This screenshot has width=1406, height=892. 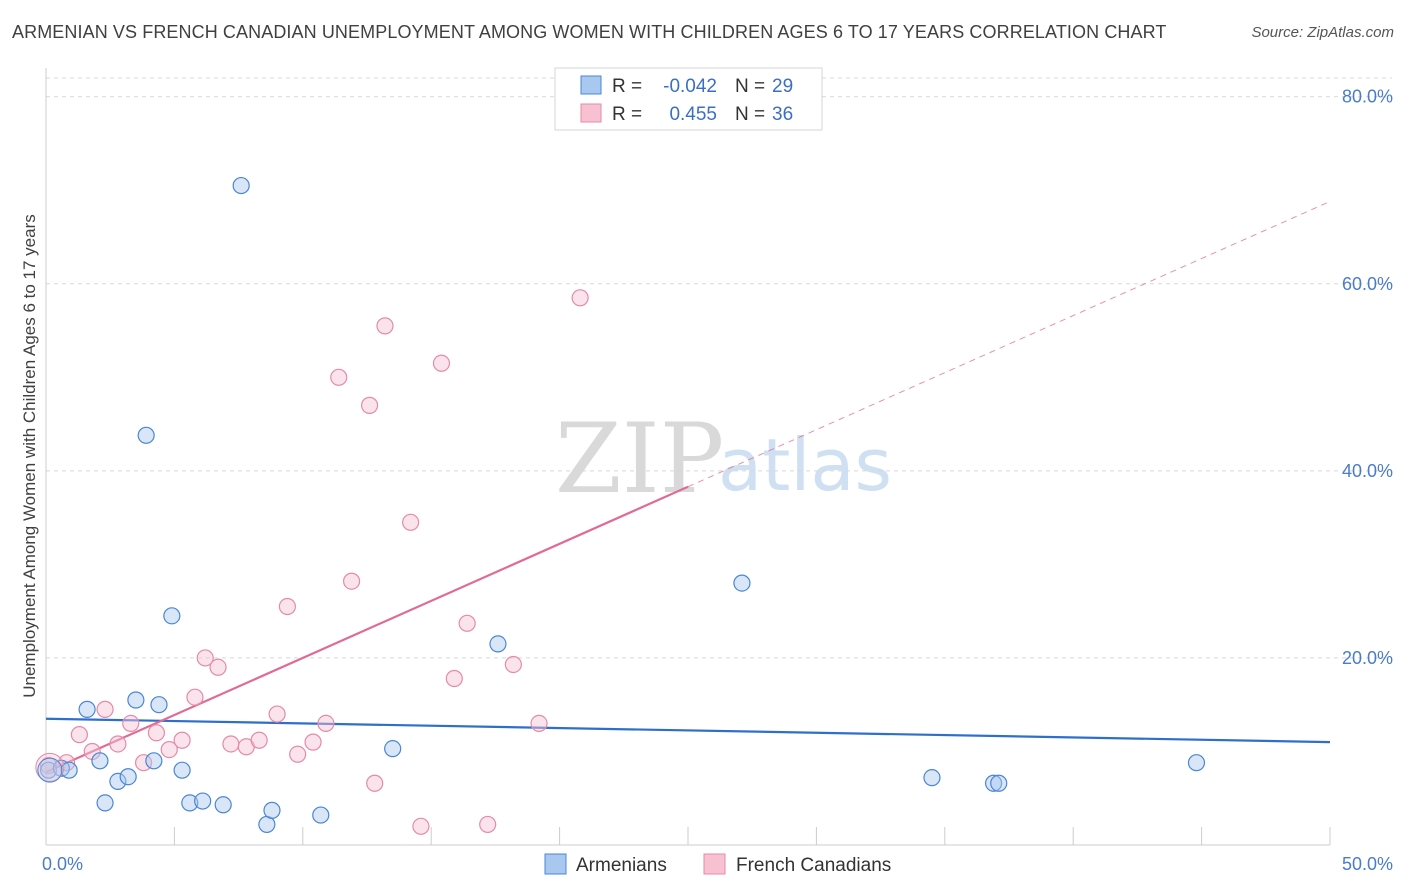 What do you see at coordinates (591, 85) in the screenshot?
I see `legend-swatch-armenians` at bounding box center [591, 85].